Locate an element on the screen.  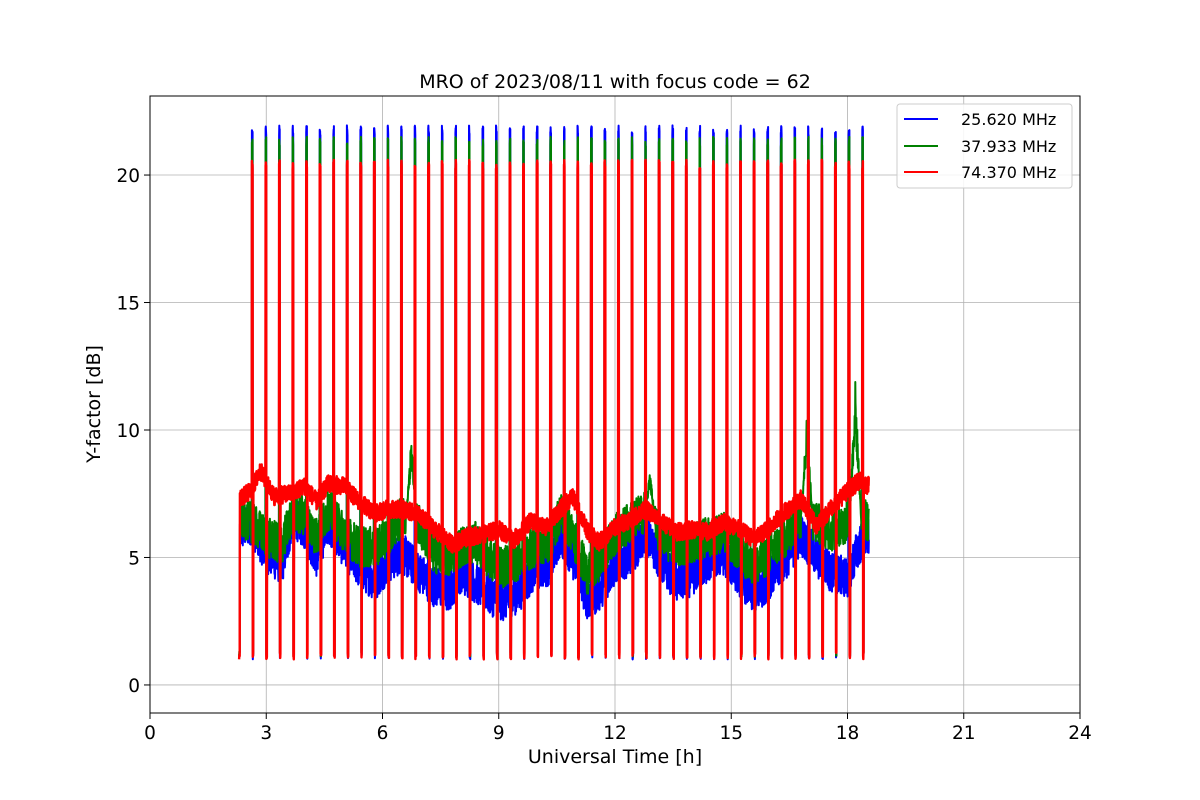
legend-box is located at coordinates (984, 146).